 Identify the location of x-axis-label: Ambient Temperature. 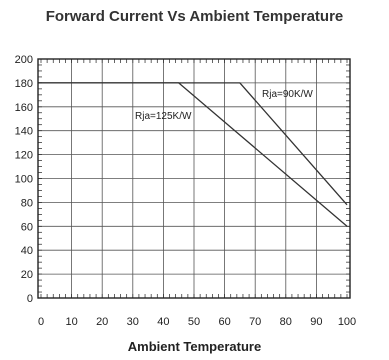
(194, 346).